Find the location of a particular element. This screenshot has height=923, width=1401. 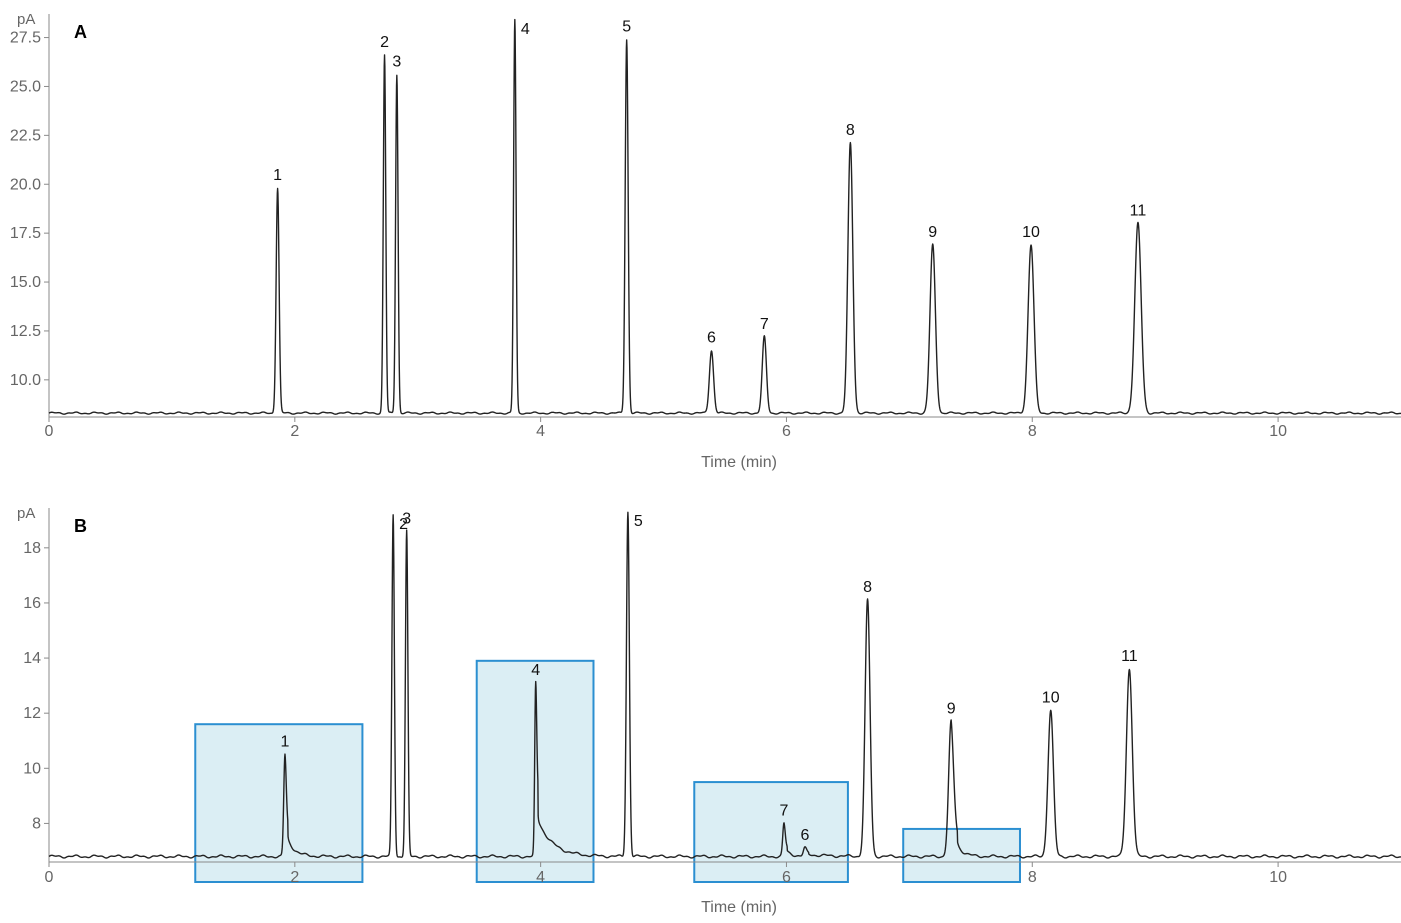

y-tick-label: 18 is located at coordinates (32, 548).